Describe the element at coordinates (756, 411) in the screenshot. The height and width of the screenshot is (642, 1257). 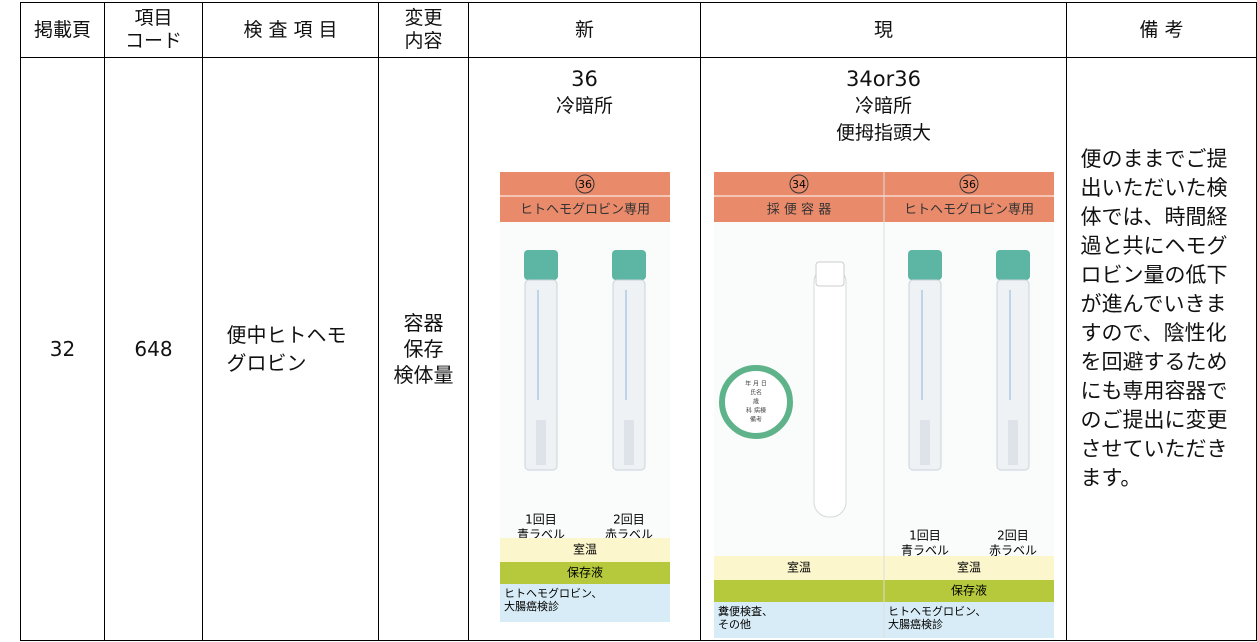
I see `round-label-text: 科 病棟` at that location.